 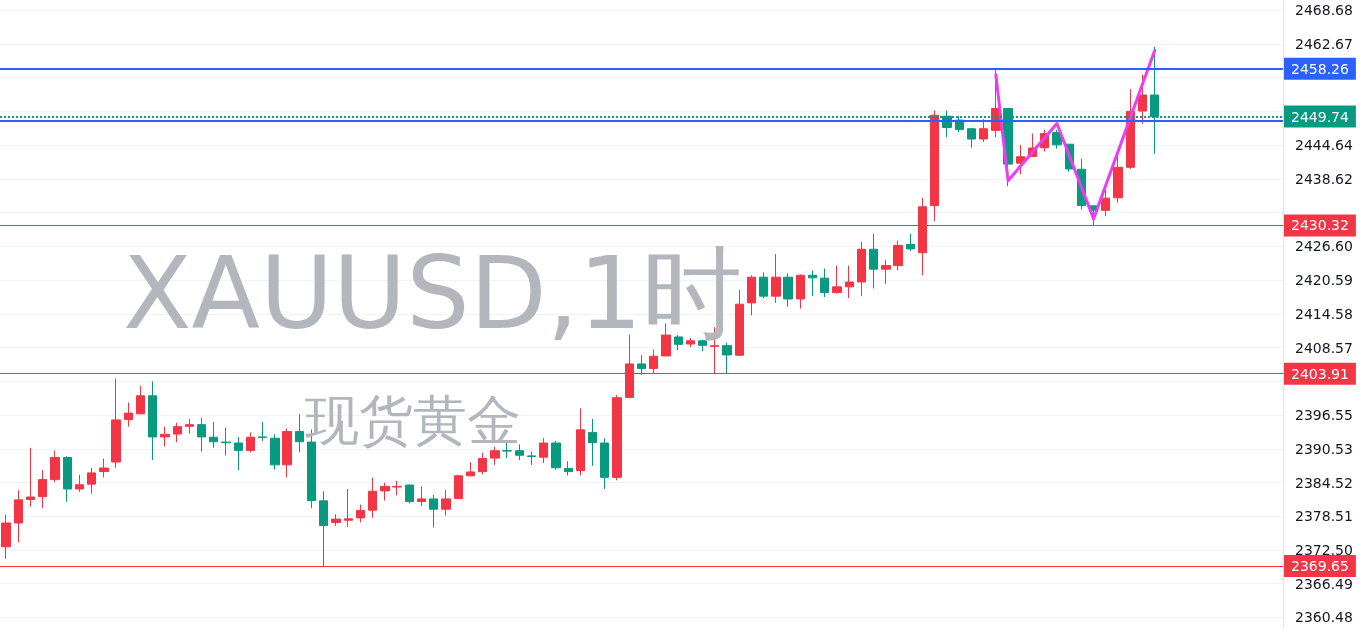 What do you see at coordinates (1320, 116) in the screenshot?
I see `ref-line-label: 2449.74` at bounding box center [1320, 116].